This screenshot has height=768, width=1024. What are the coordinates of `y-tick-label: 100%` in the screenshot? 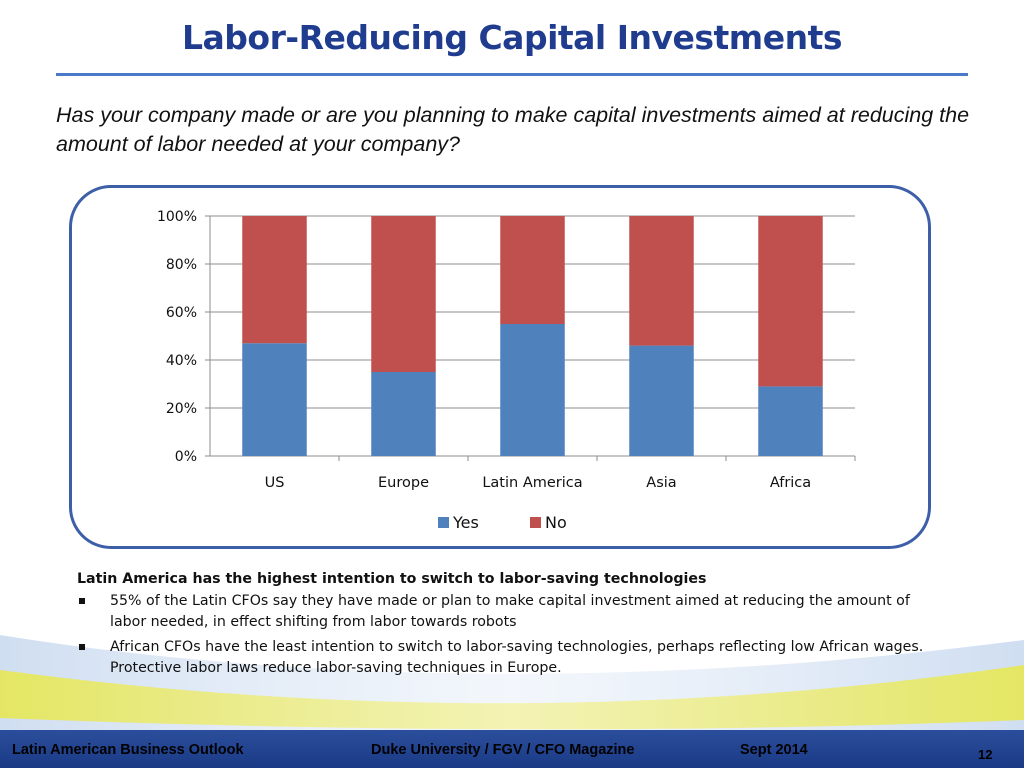 It's located at (177, 217).